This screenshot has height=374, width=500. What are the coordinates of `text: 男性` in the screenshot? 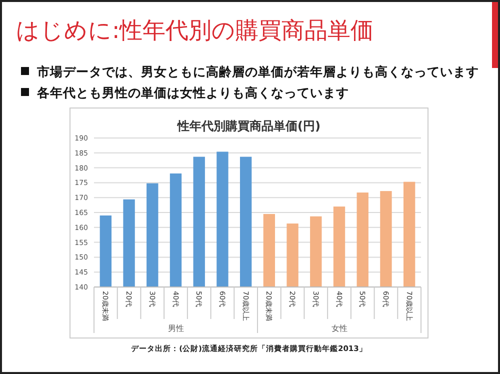 It's located at (176, 328).